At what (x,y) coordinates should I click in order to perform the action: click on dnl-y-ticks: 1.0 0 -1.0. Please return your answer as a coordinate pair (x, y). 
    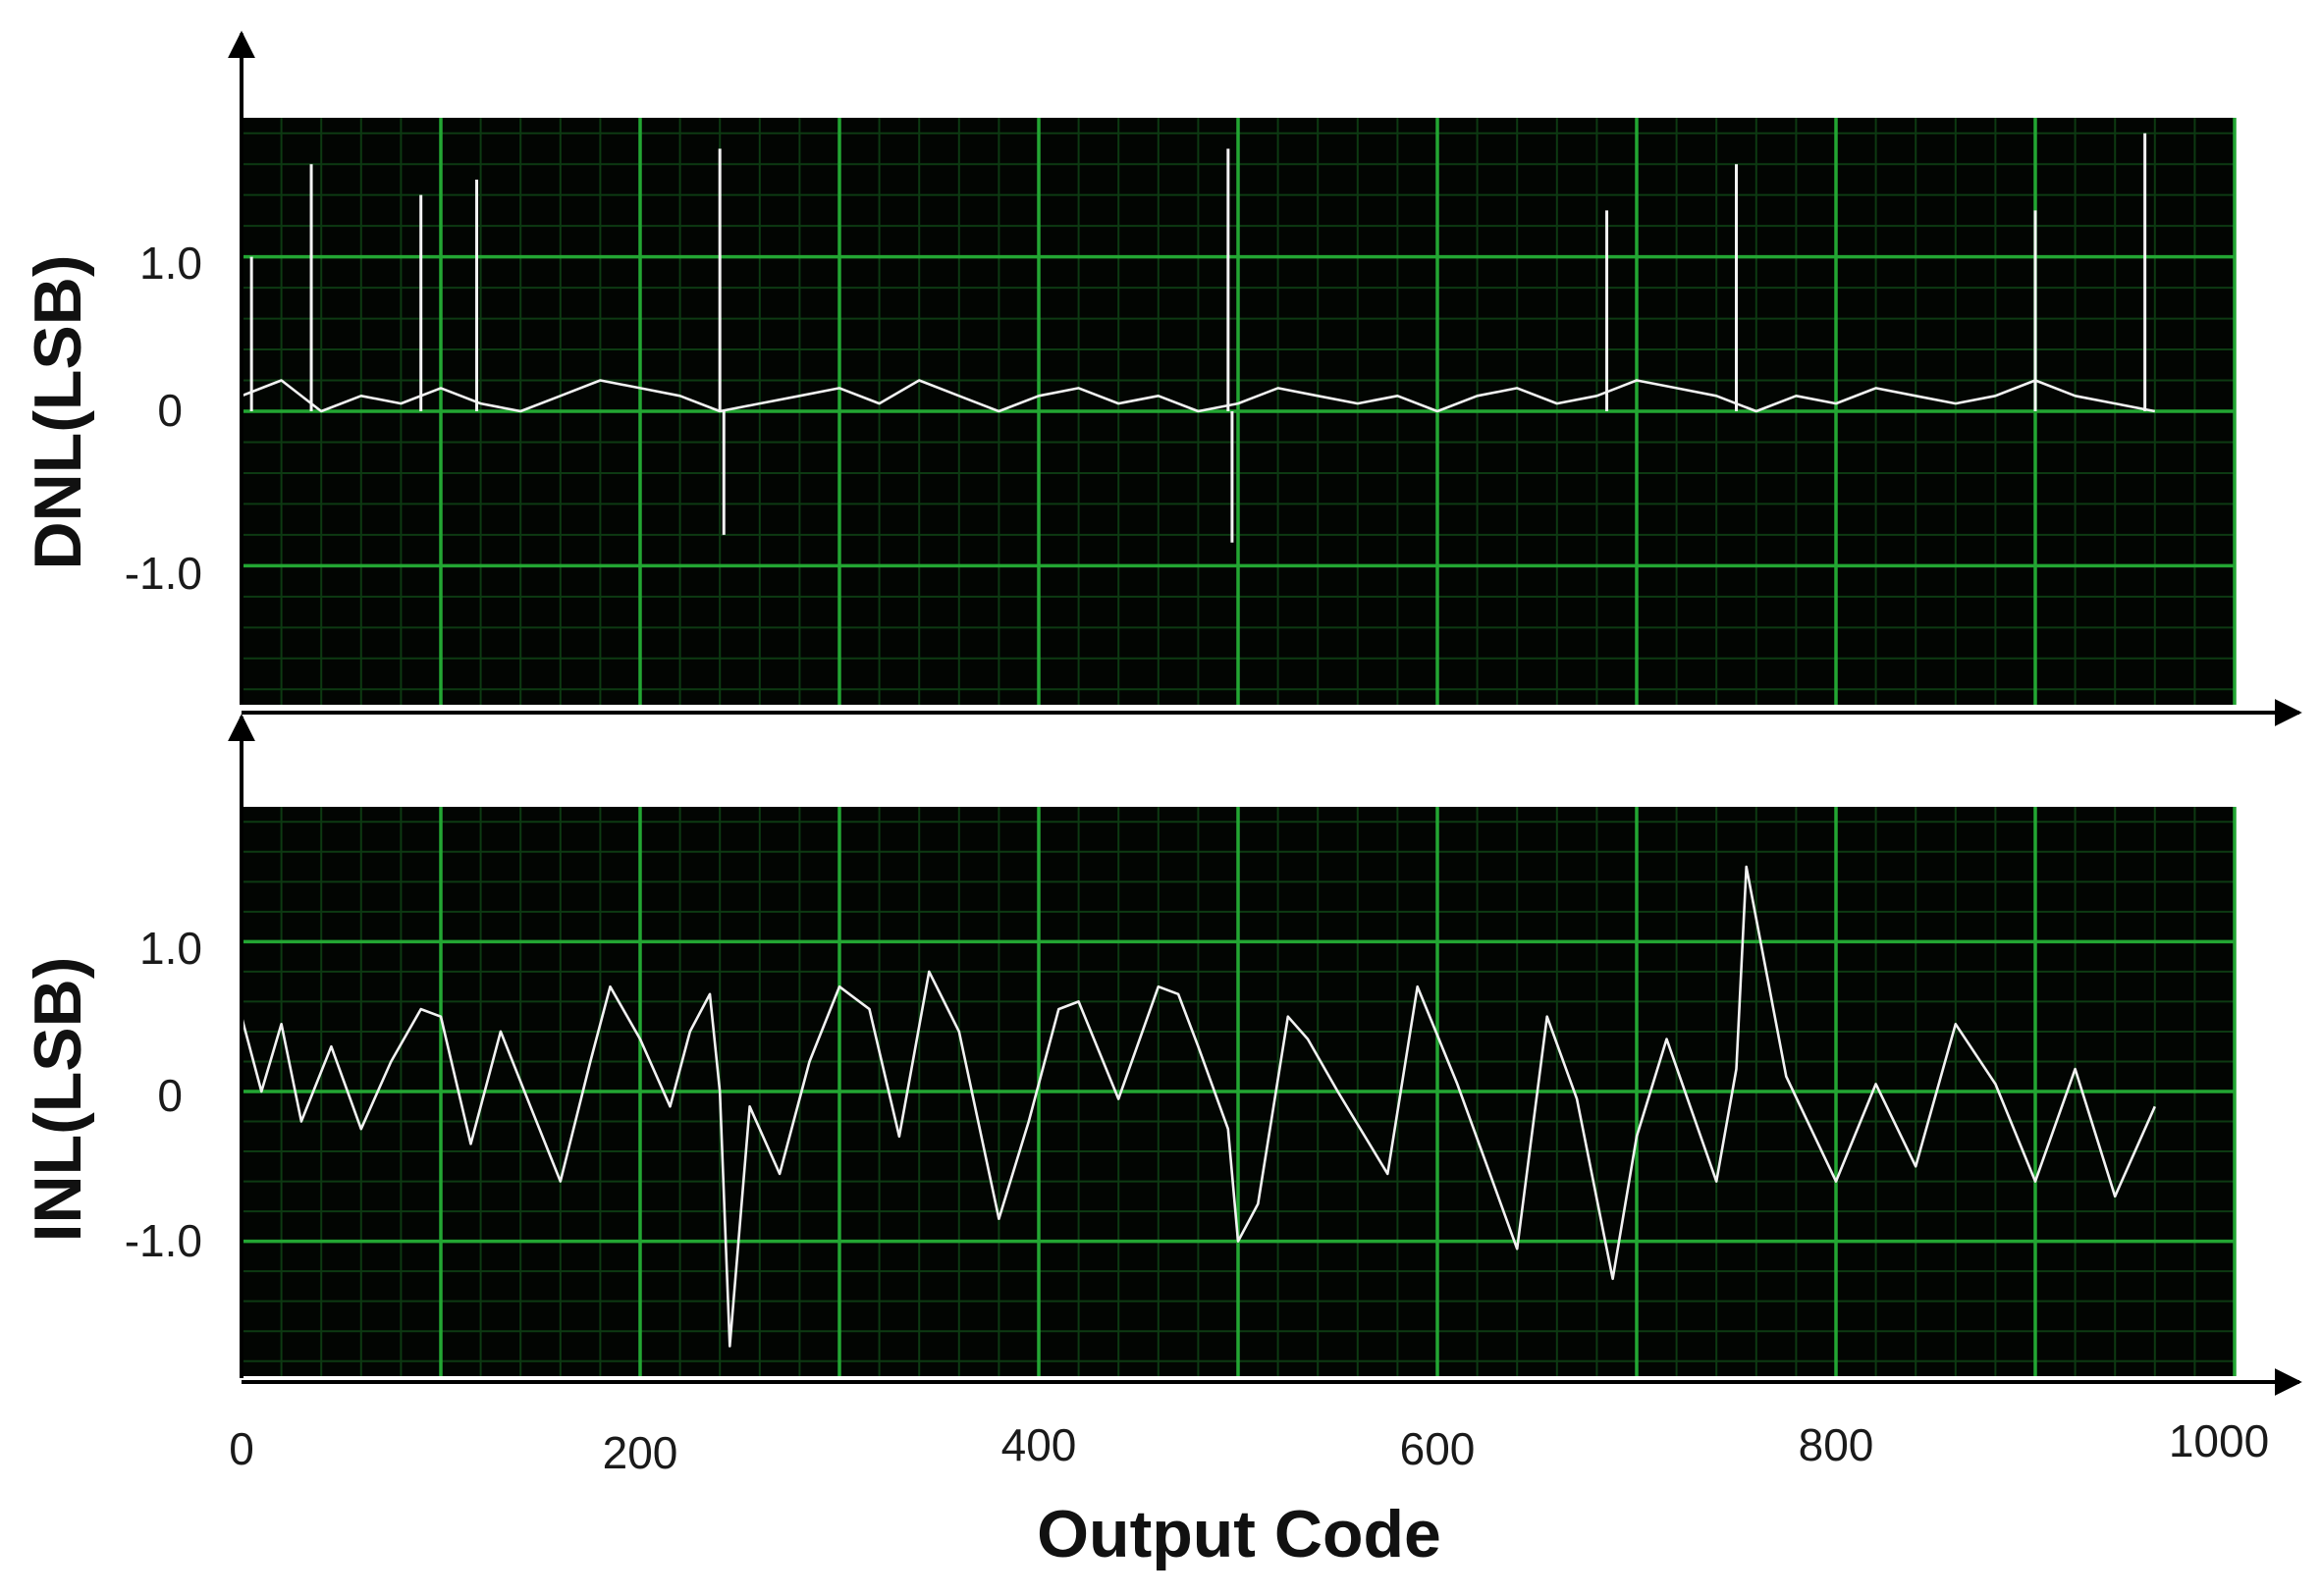
    Looking at the image, I should click on (163, 418).